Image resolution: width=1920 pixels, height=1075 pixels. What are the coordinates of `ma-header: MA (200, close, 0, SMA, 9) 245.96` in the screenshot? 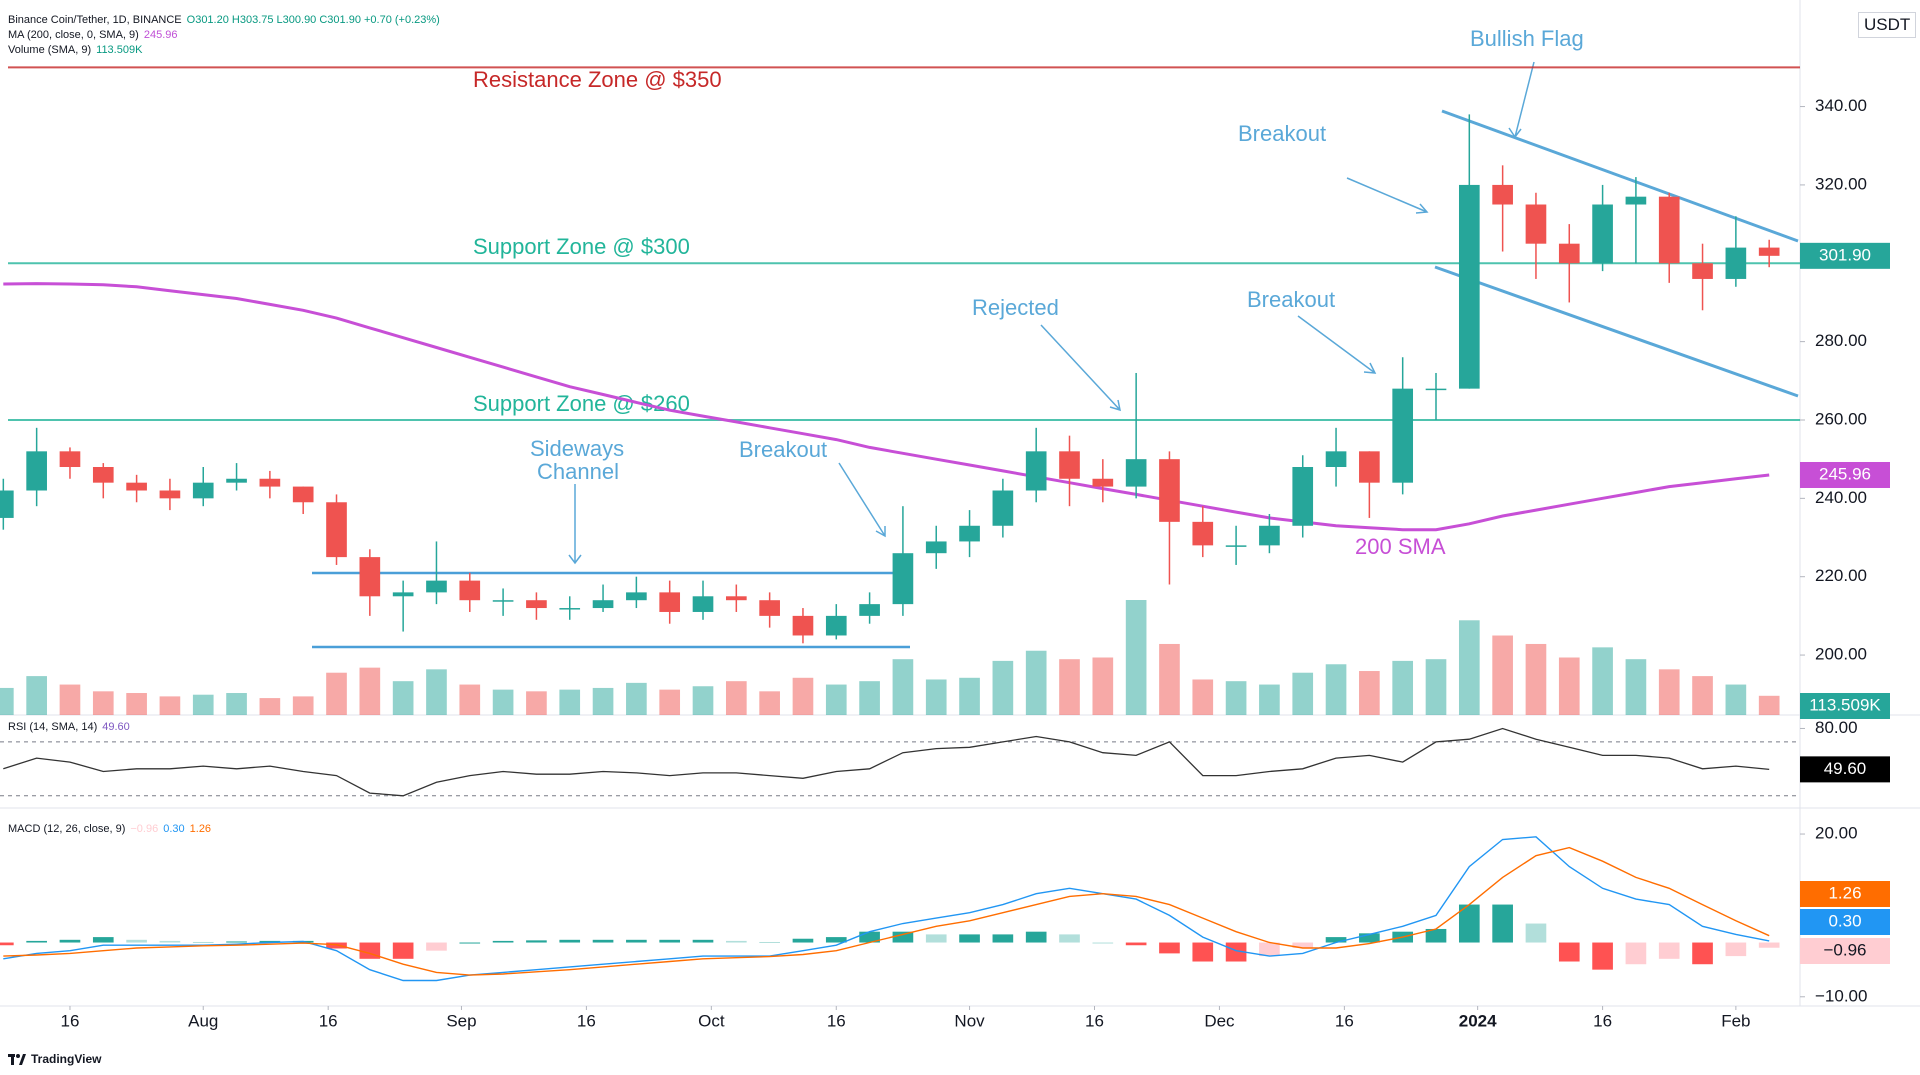 It's located at (95, 35).